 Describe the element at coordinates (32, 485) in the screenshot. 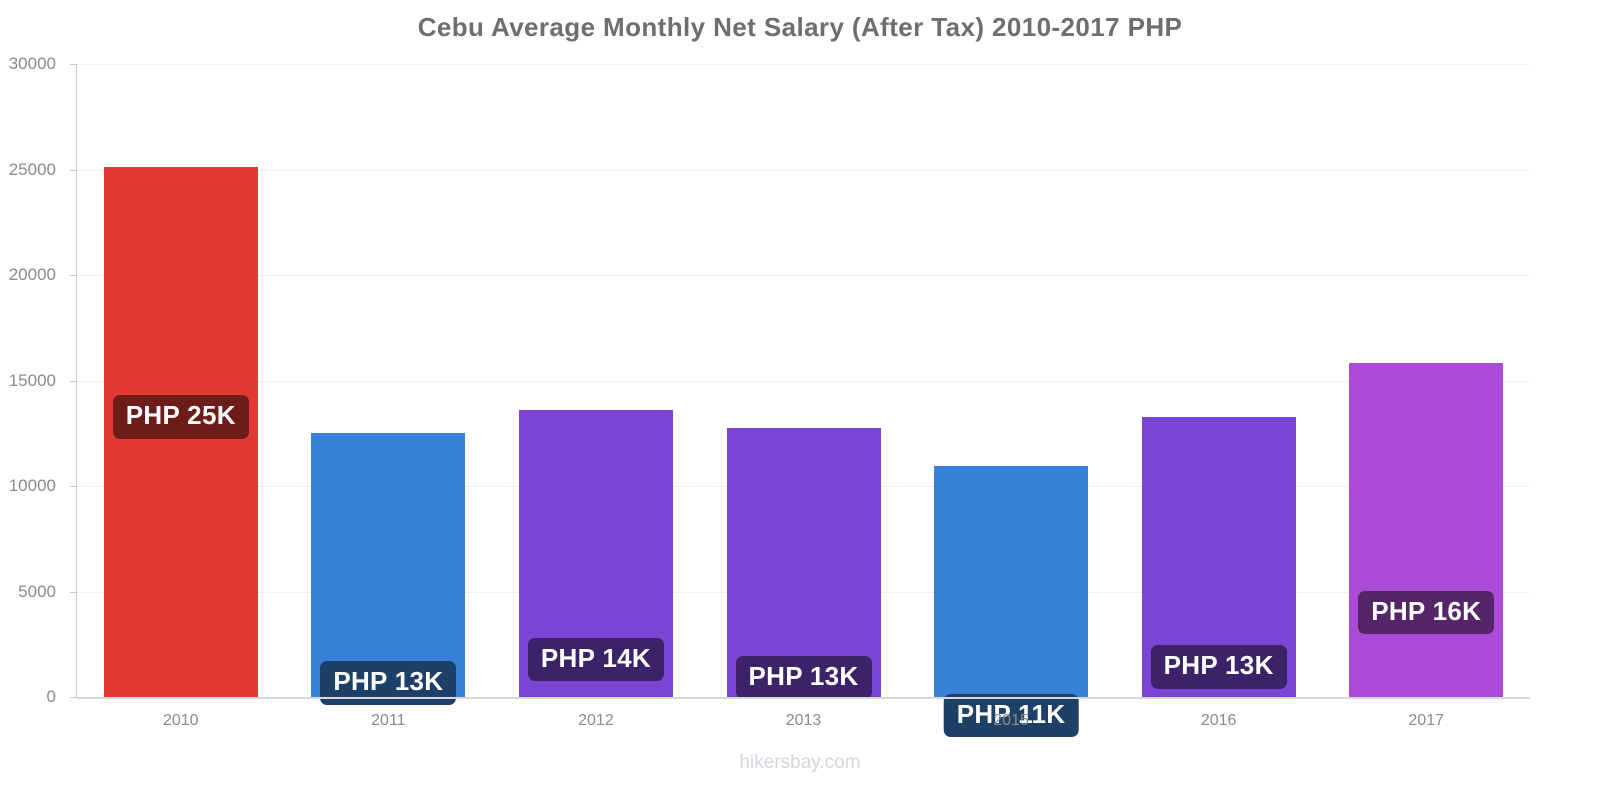

I see `y-axis-tick-label: 10000` at that location.